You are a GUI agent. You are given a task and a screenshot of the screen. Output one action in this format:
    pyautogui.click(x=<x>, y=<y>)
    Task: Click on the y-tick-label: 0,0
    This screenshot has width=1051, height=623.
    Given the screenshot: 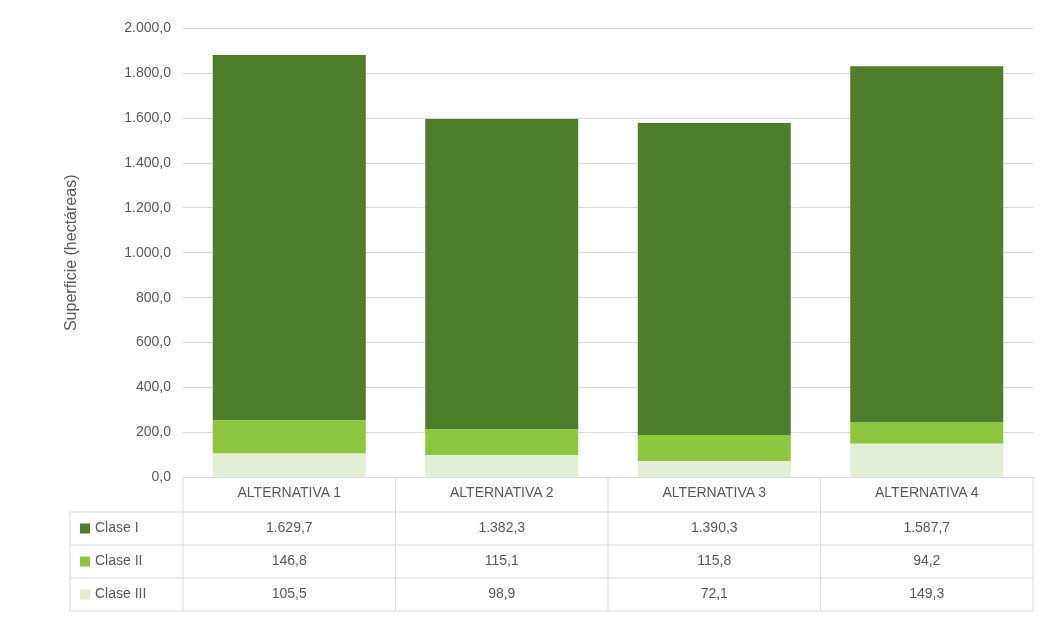 What is the action you would take?
    pyautogui.click(x=161, y=476)
    